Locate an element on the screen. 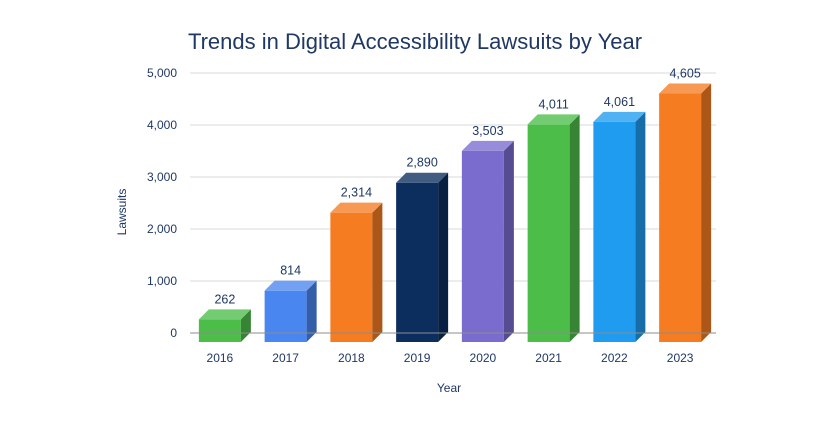 This screenshot has height=422, width=830. data-label: 814 is located at coordinates (290, 271).